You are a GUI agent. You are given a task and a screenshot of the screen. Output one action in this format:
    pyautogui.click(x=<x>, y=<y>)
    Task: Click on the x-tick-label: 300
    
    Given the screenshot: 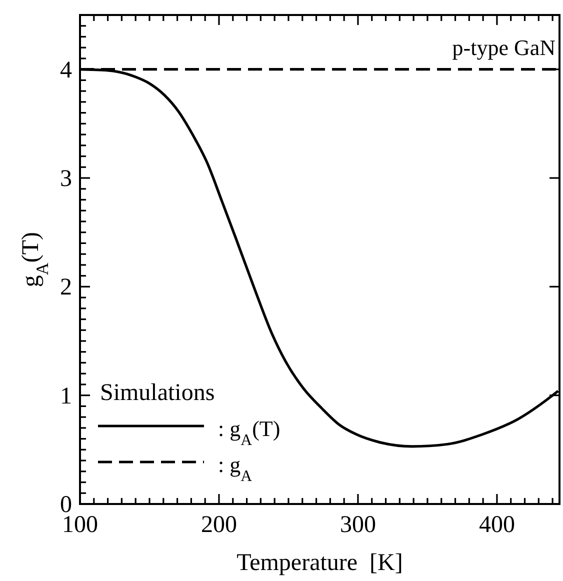 What is the action you would take?
    pyautogui.click(x=358, y=525)
    